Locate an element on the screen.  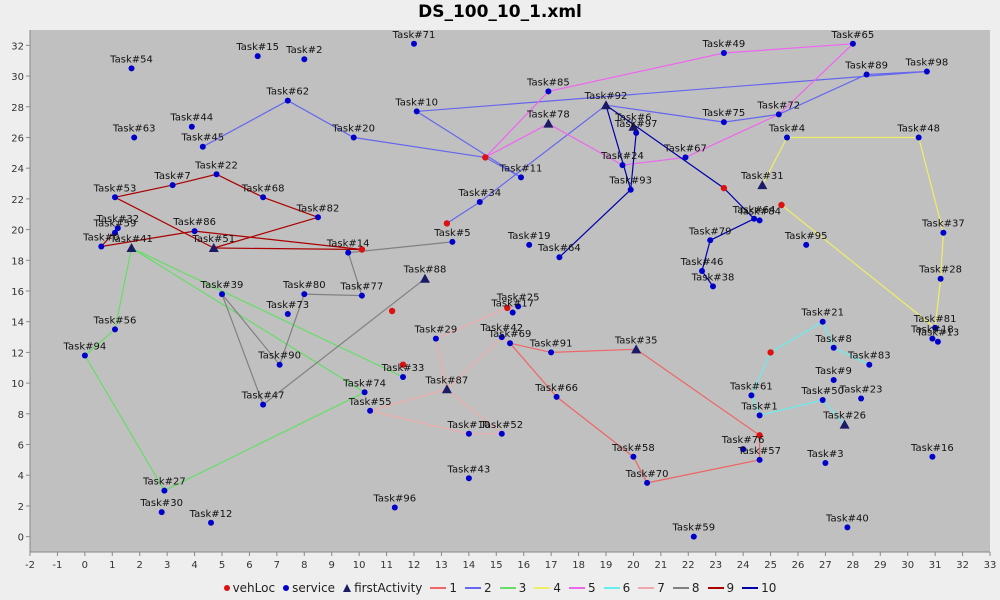
x-tick-label: 0 is located at coordinates (85, 565).